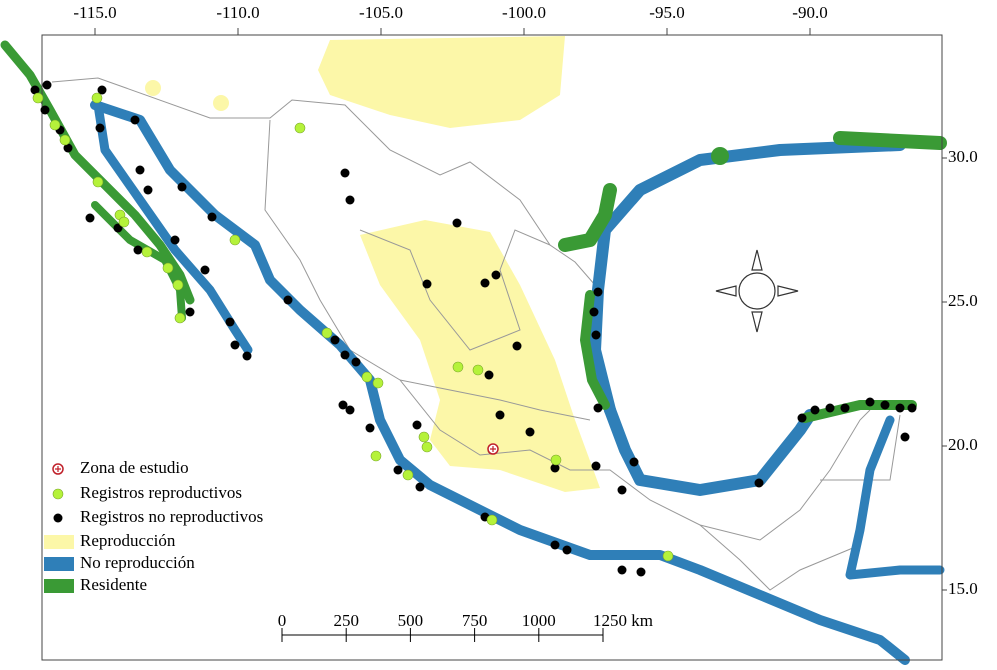 The height and width of the screenshot is (670, 997). I want to click on legend-label: Zona de estudio, so click(134, 467).